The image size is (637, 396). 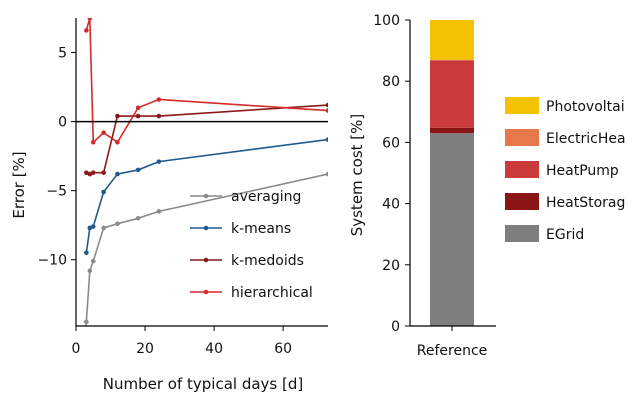 I want to click on x-tick-label: 0, so click(x=76, y=349).